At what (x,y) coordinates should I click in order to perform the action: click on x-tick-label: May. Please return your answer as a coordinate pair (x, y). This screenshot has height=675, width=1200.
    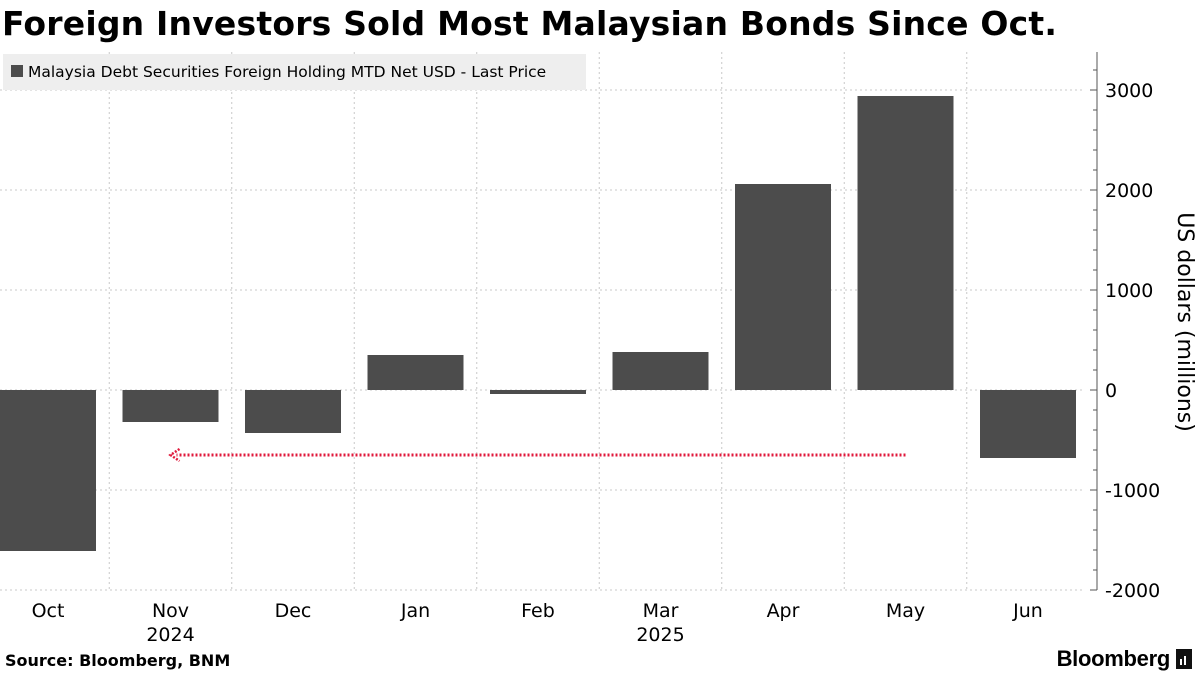
    Looking at the image, I should click on (905, 611).